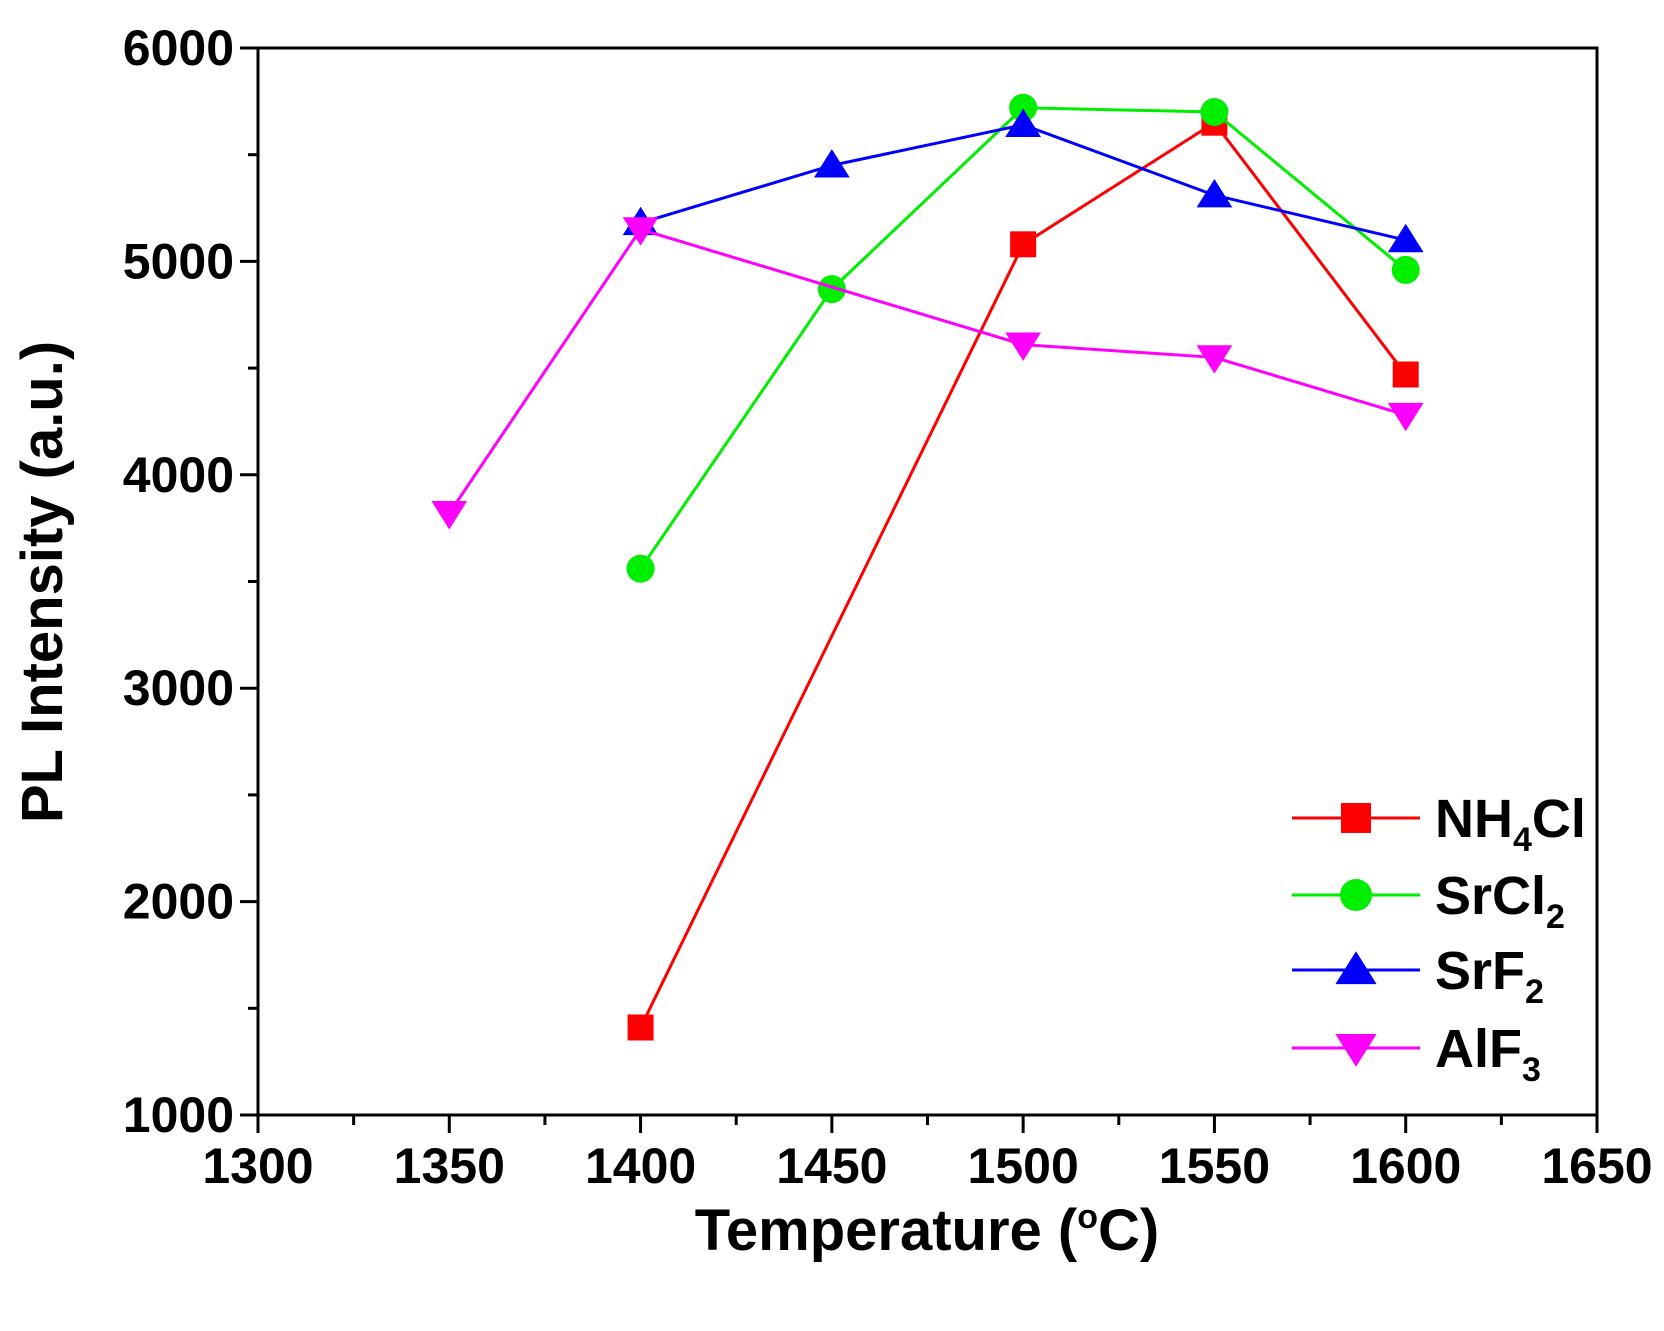  What do you see at coordinates (449, 1166) in the screenshot?
I see `x-tick-label: 1350` at bounding box center [449, 1166].